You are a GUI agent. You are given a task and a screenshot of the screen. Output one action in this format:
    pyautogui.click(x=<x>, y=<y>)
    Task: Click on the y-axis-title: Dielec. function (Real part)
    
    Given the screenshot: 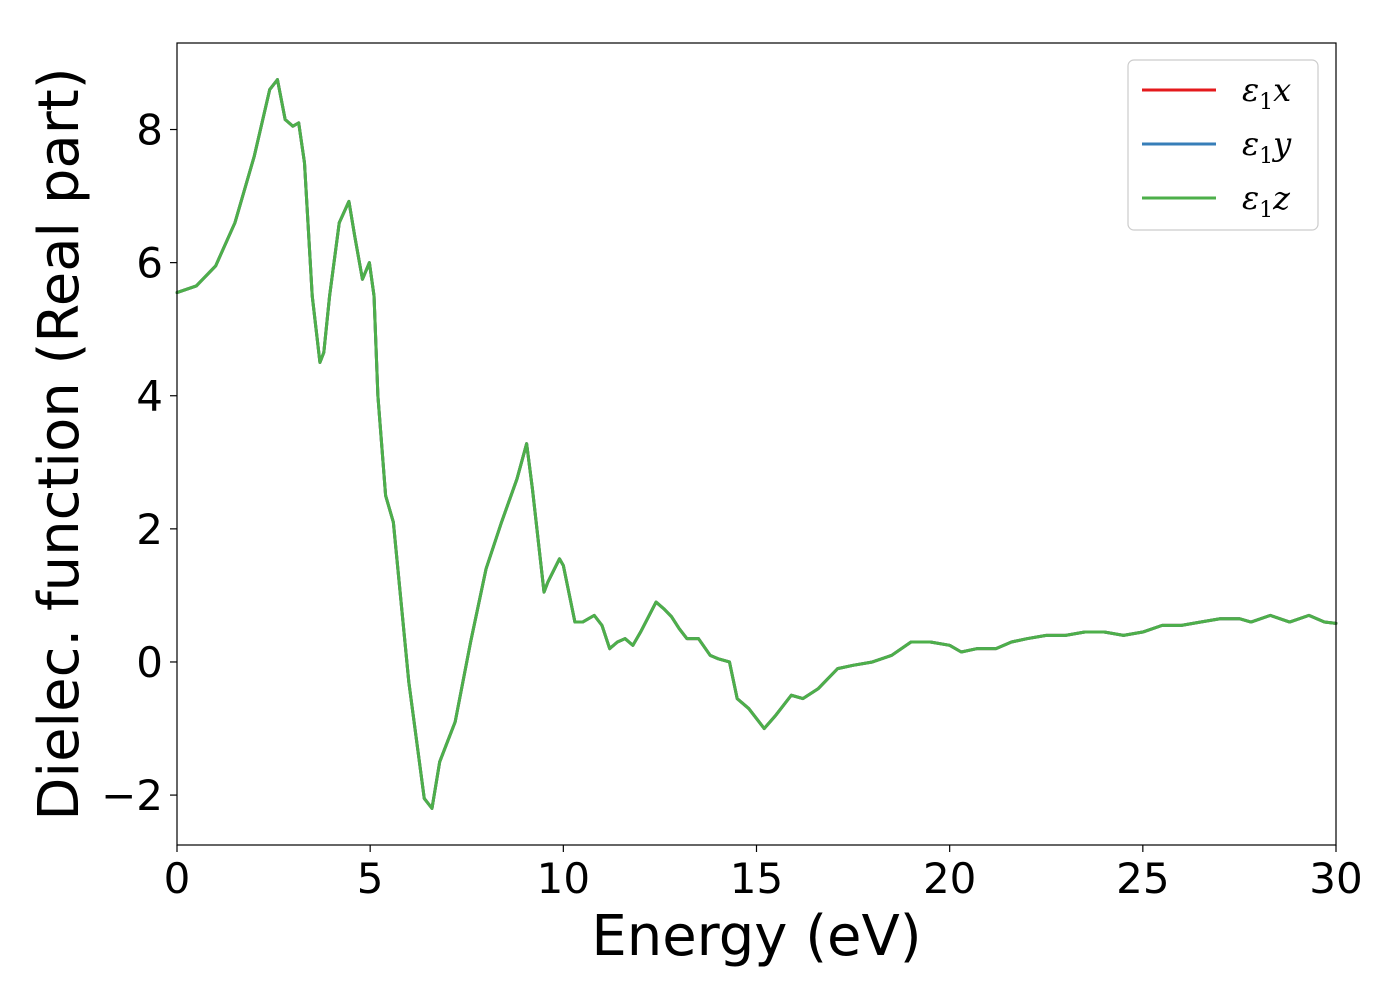 What is the action you would take?
    pyautogui.click(x=59, y=443)
    